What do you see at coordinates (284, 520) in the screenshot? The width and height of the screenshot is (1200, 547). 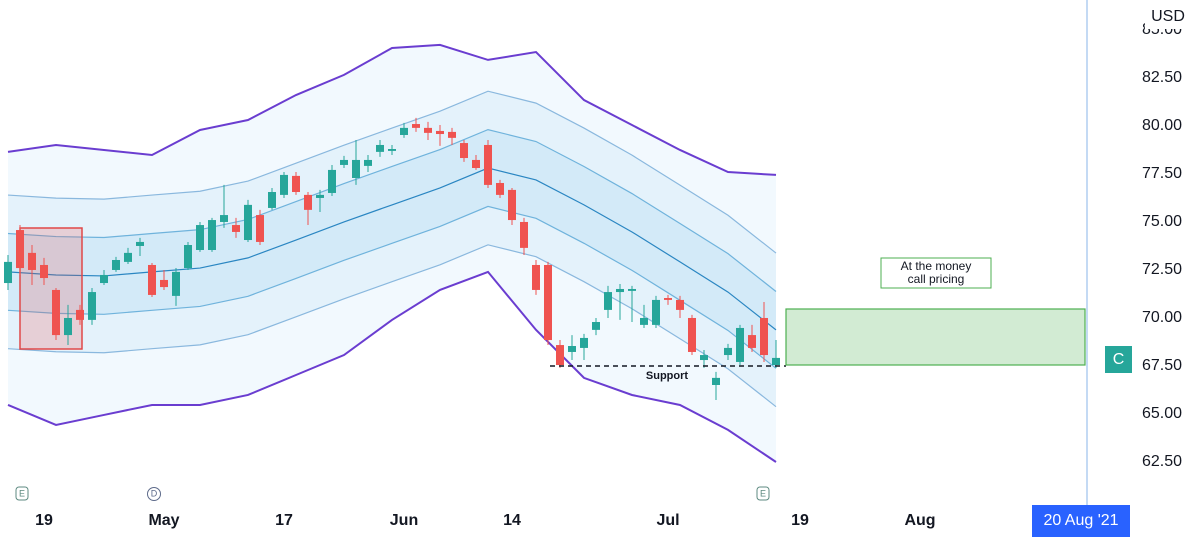 I see `x-tick-label: 17` at bounding box center [284, 520].